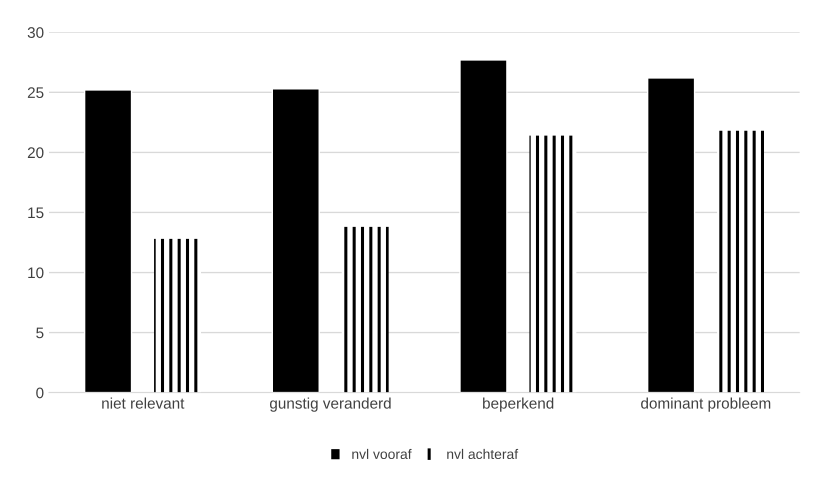 The image size is (816, 497). What do you see at coordinates (705, 404) in the screenshot?
I see `x-tick-label: dominant probleem` at bounding box center [705, 404].